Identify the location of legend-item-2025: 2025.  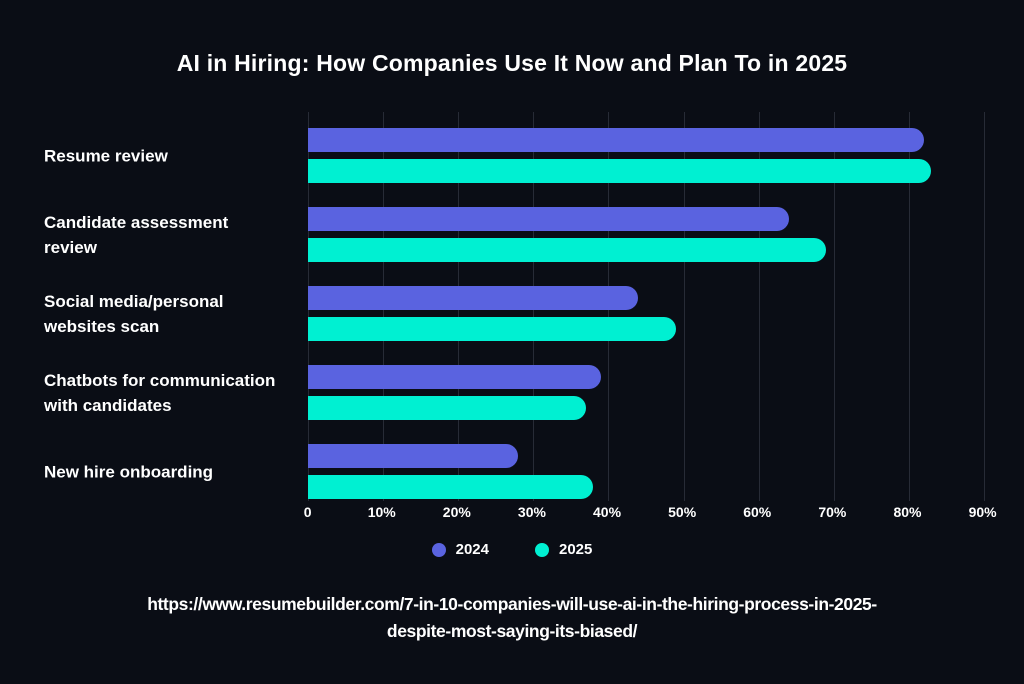
(563, 549).